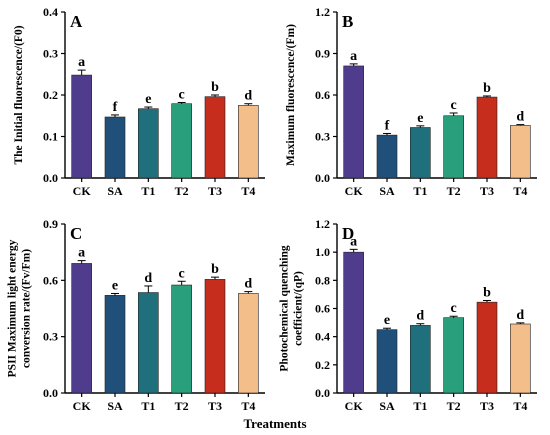  What do you see at coordinates (19, 94) in the screenshot?
I see `y-axis-label: The Initial fluorescence/(F0)` at bounding box center [19, 94].